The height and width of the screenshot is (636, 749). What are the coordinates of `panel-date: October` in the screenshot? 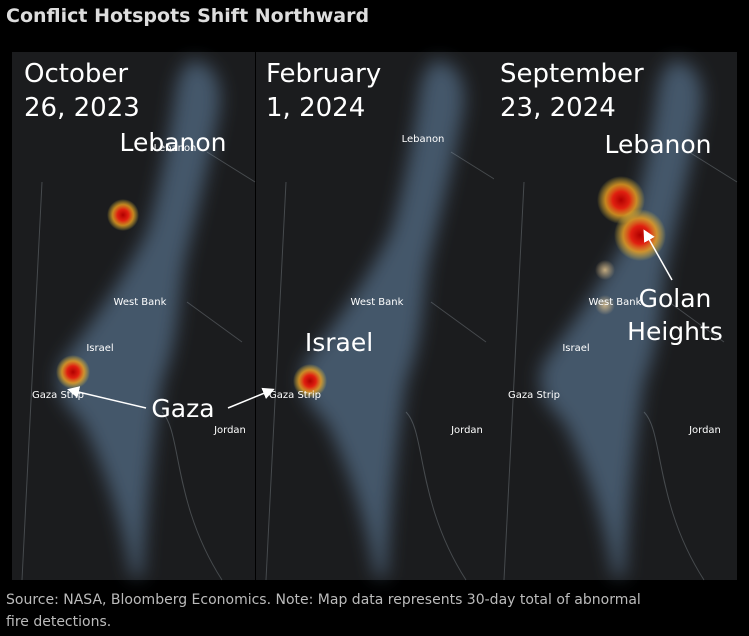 It's located at (76, 74).